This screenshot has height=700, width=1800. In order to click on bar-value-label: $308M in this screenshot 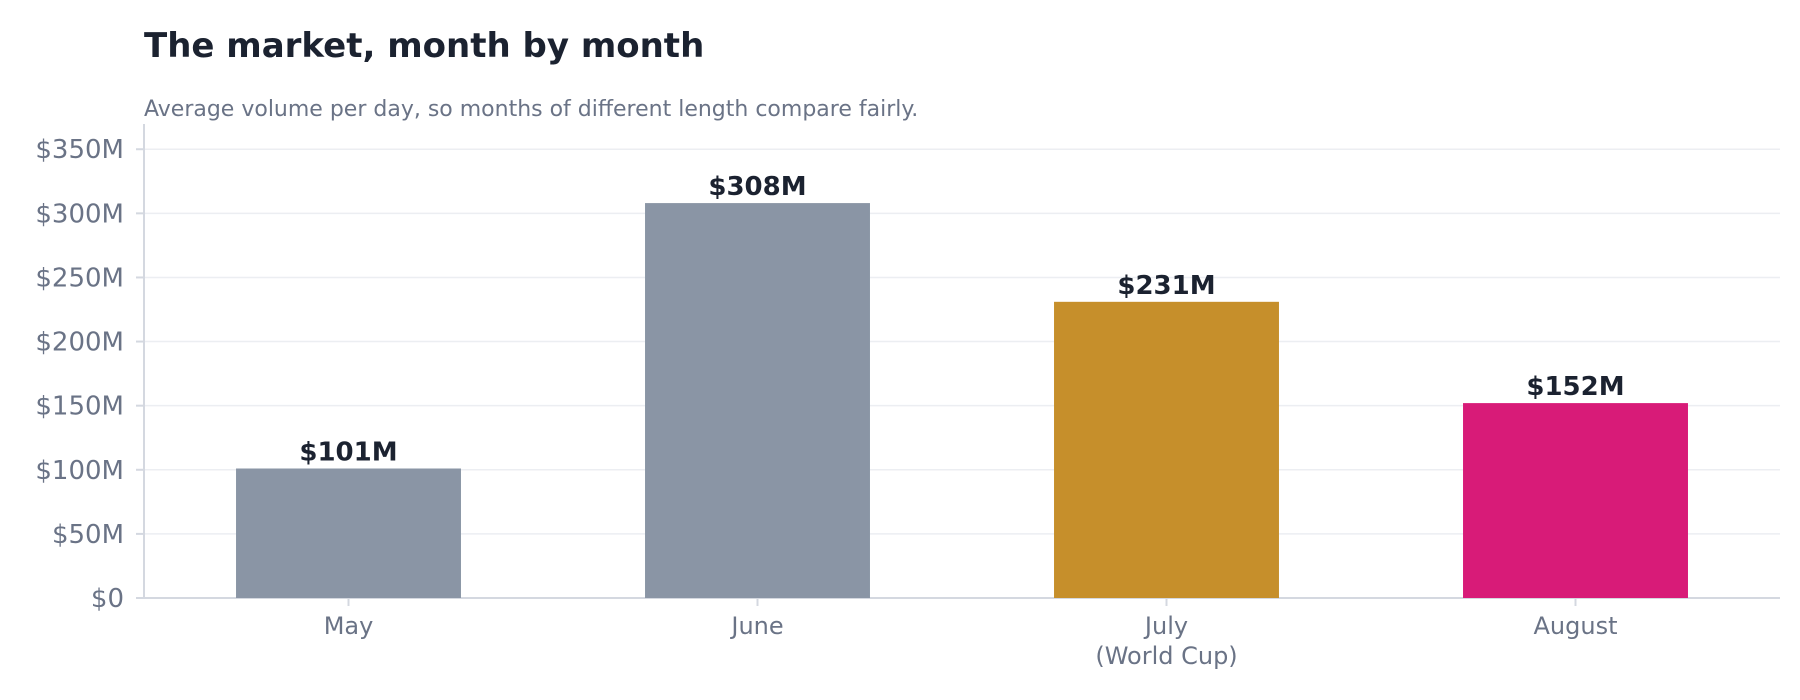, I will do `click(757, 187)`.